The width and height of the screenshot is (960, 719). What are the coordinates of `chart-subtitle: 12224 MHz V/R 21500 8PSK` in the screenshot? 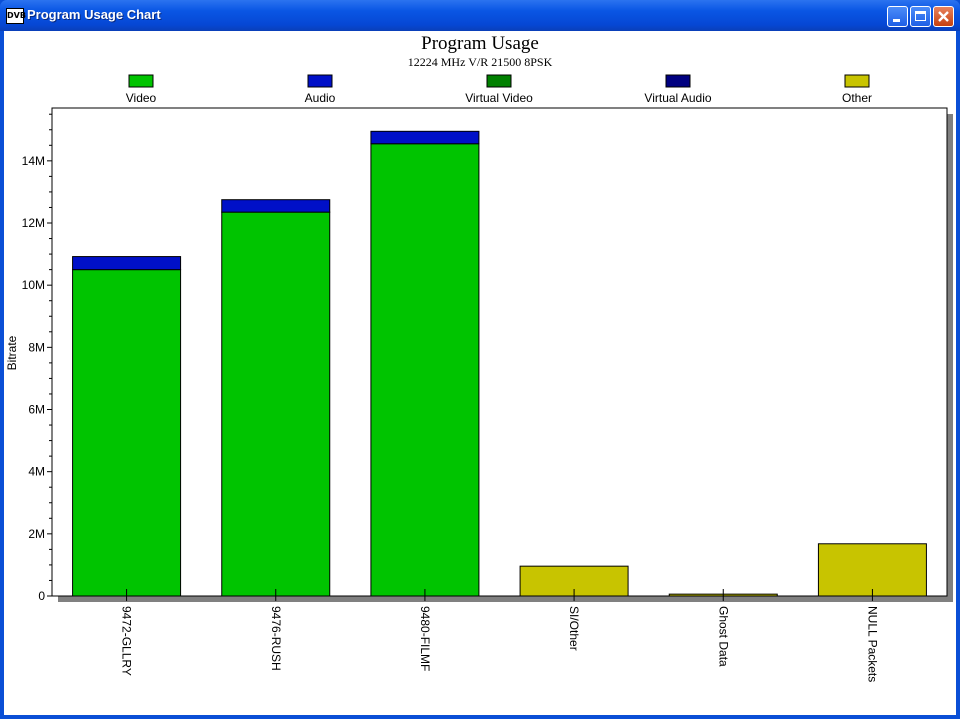 It's located at (480, 62).